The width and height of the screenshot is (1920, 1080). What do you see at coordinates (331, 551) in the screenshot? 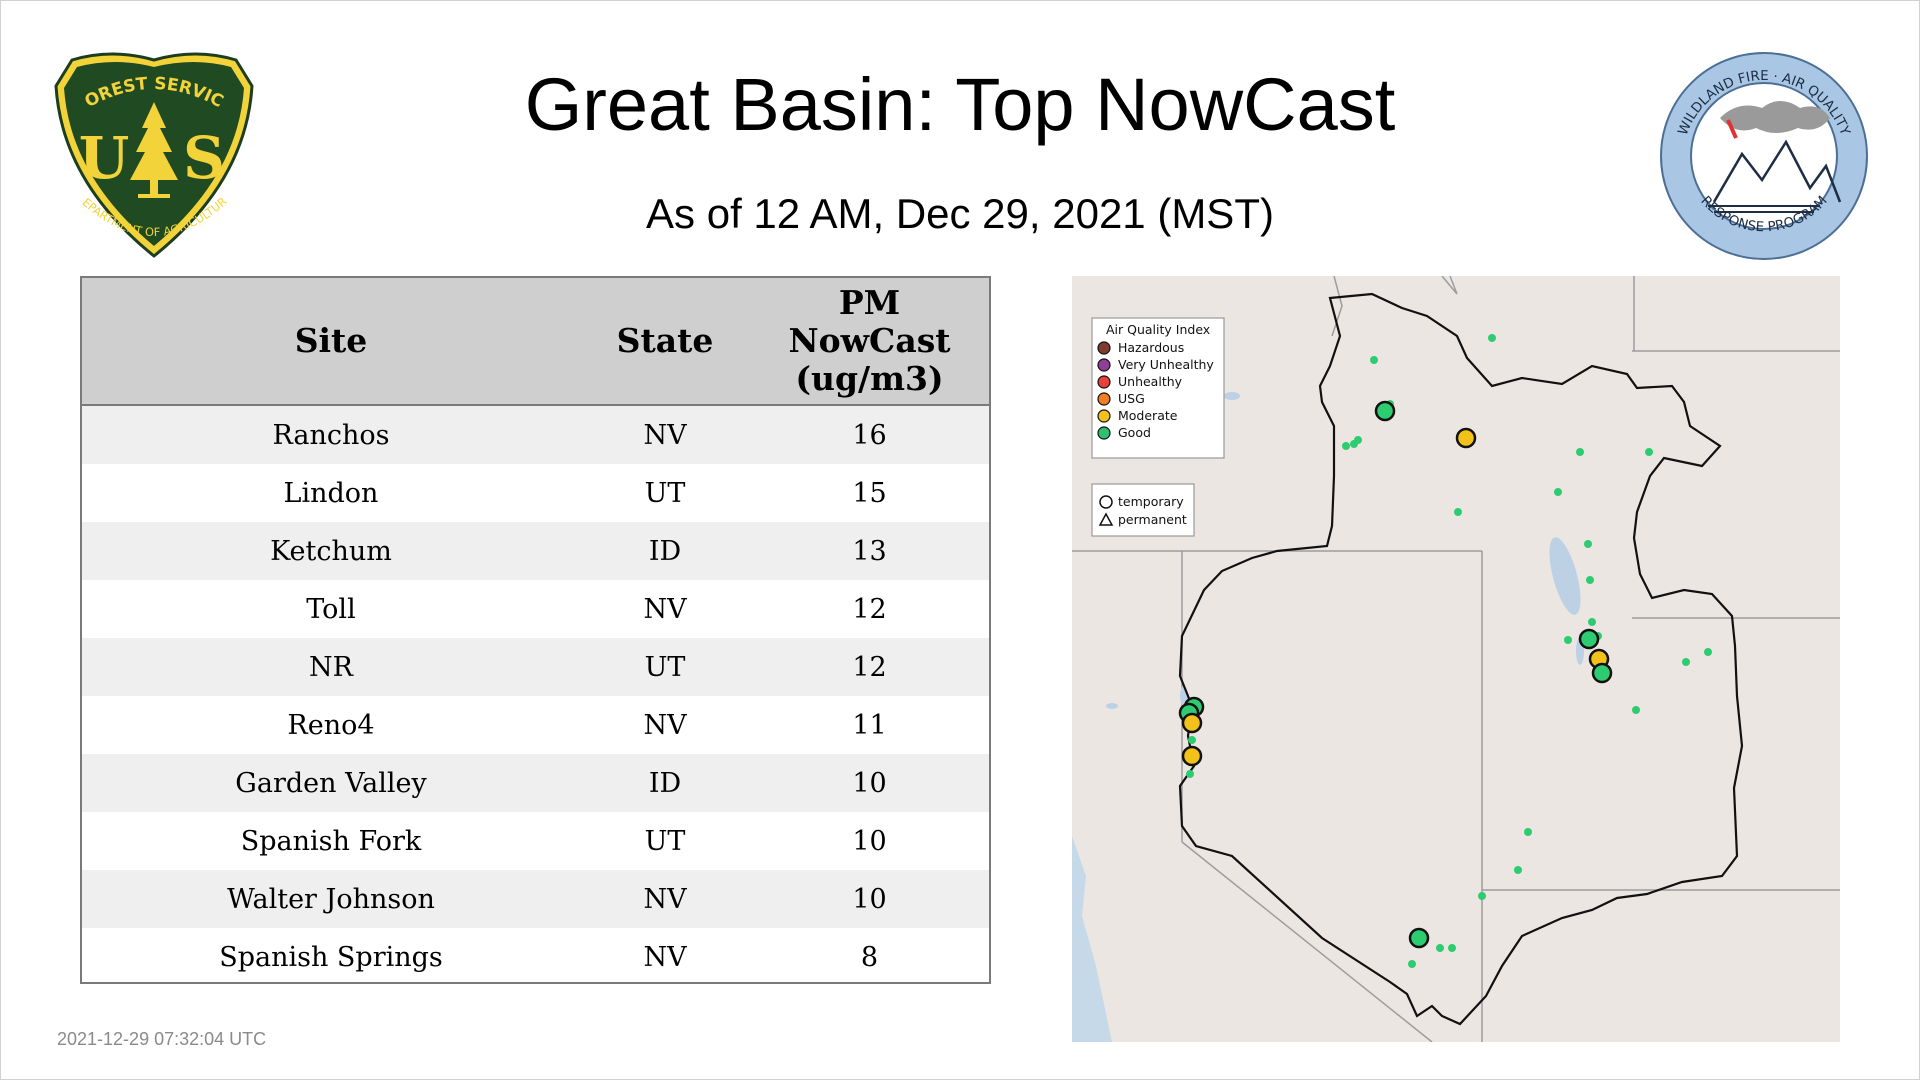
I see `cell-site: Ketchum` at bounding box center [331, 551].